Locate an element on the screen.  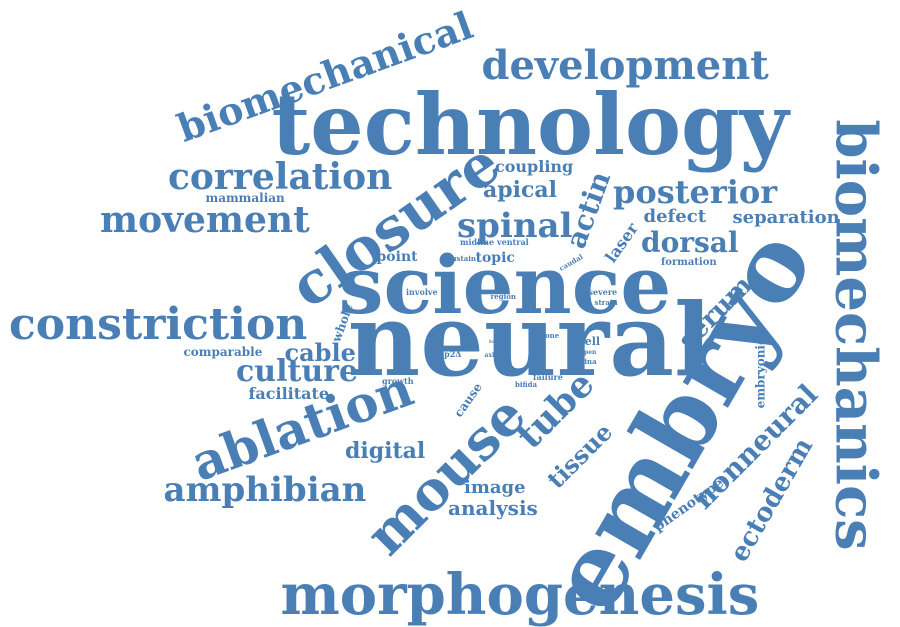
word-technology: technology is located at coordinates (530, 124).